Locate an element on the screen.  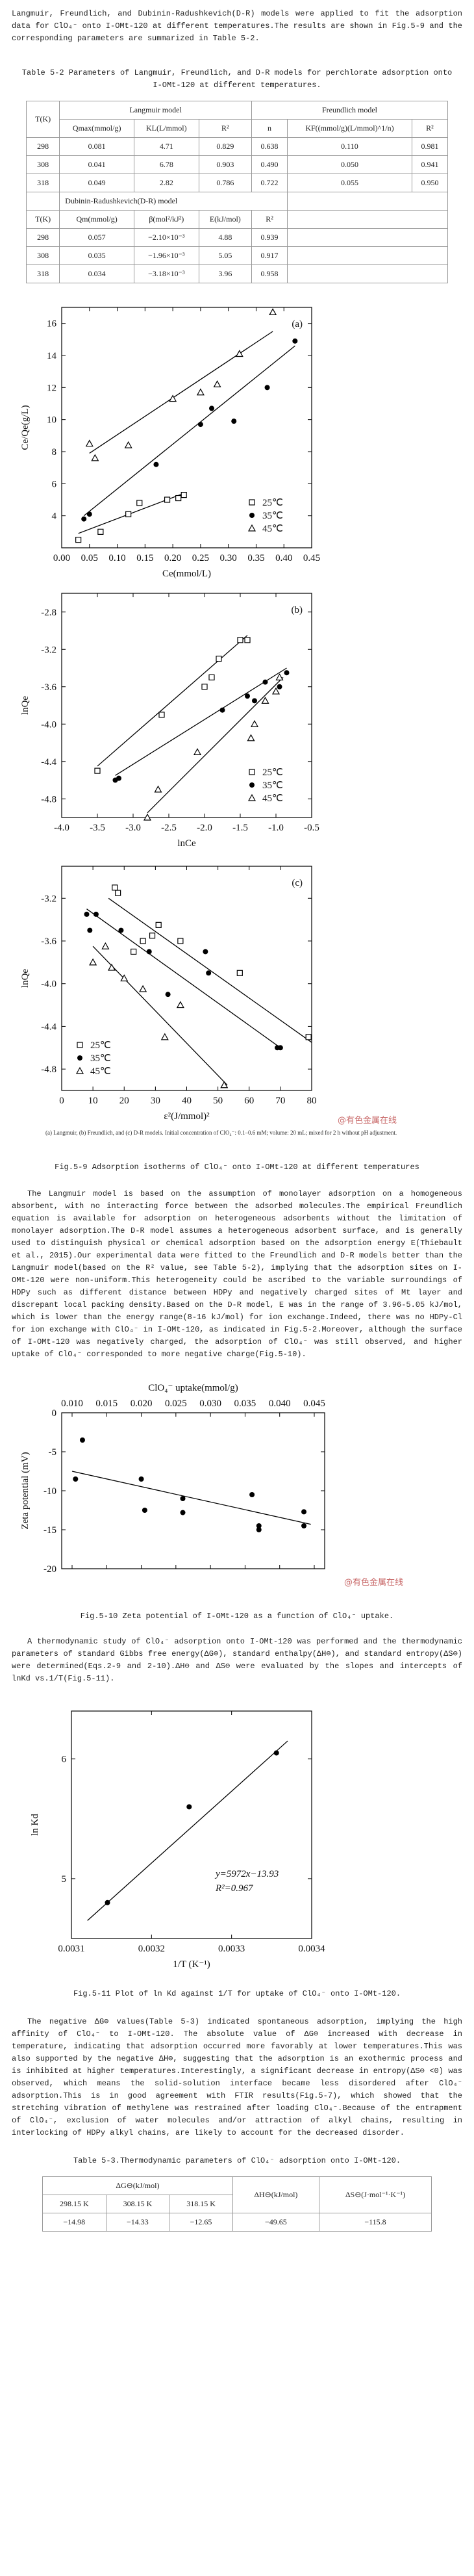
td: 5.05 is located at coordinates (225, 256).